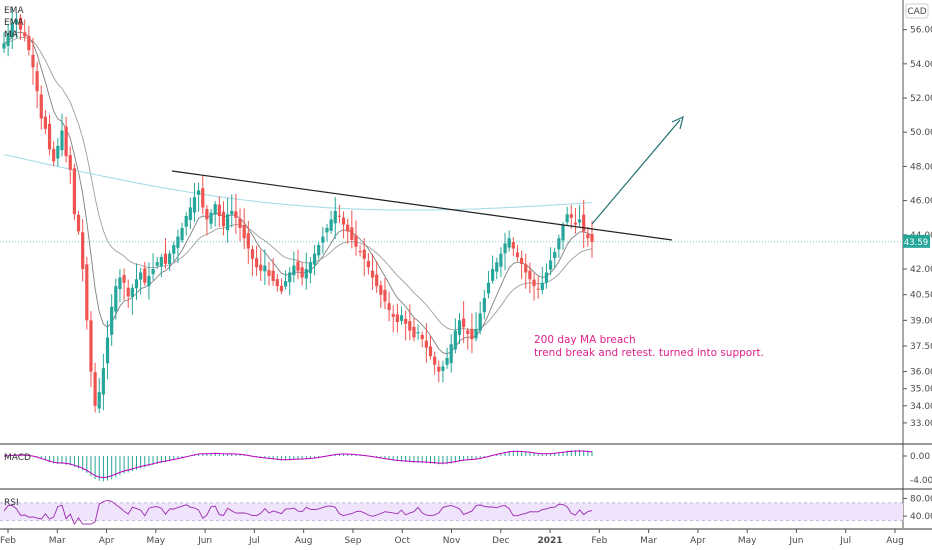 This screenshot has height=550, width=932. I want to click on time-tick-label: Aug, so click(304, 541).